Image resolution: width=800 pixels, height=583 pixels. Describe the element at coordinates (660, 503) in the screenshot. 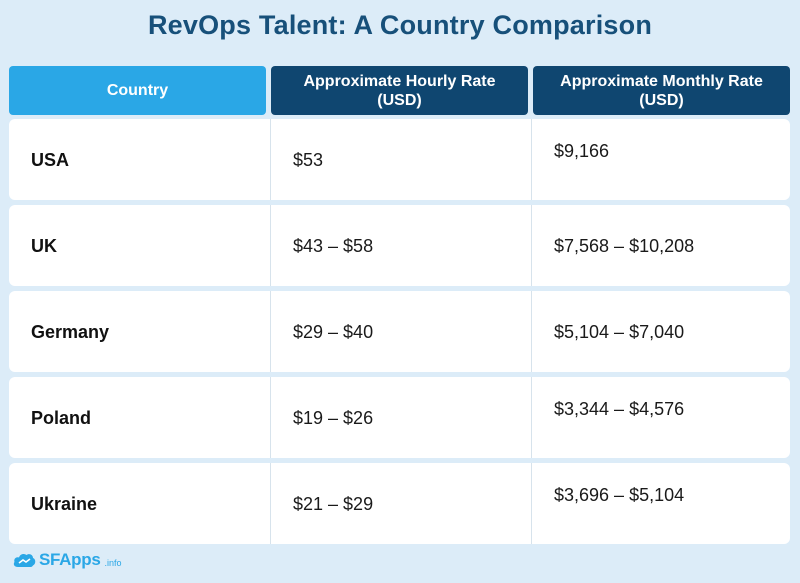

I see `monthly-rate-cell: $3,696 – $5,104` at that location.